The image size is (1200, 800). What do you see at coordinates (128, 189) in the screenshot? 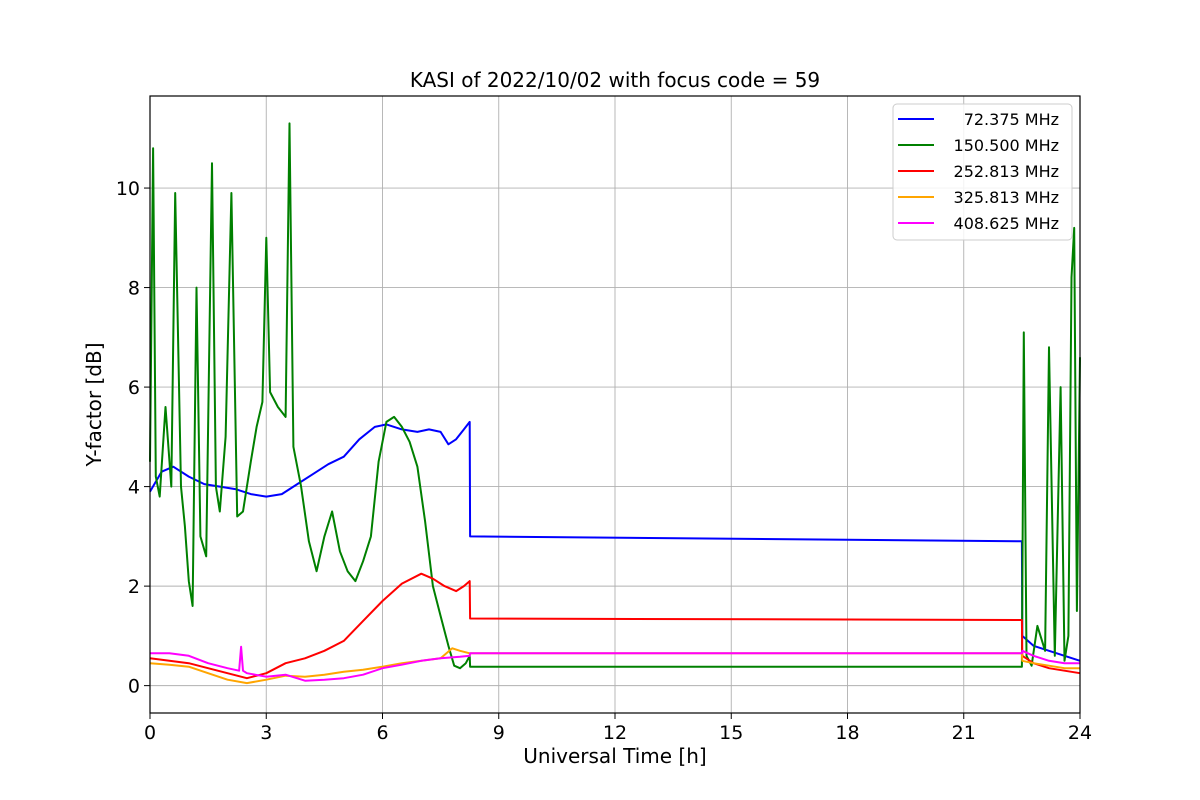
I see `y-tick-label: 10` at bounding box center [128, 189].